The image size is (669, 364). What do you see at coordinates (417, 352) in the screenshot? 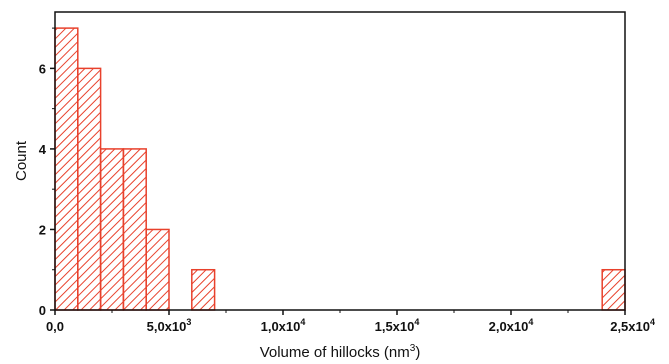
I see `x-axis-title-end: )` at bounding box center [417, 352].